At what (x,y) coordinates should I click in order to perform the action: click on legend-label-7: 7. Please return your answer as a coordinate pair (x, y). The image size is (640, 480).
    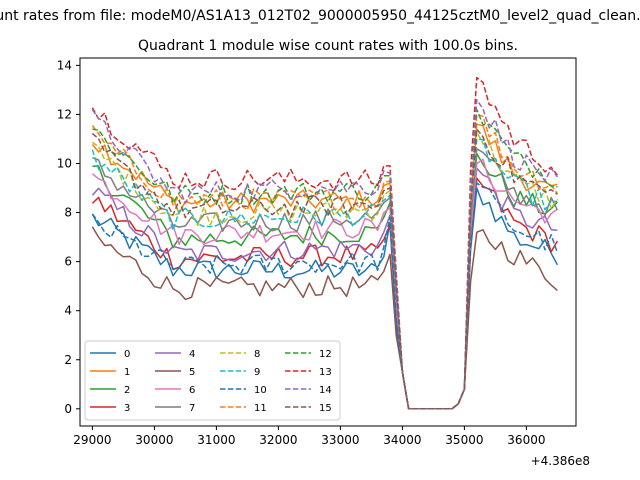
    Looking at the image, I should click on (192, 408).